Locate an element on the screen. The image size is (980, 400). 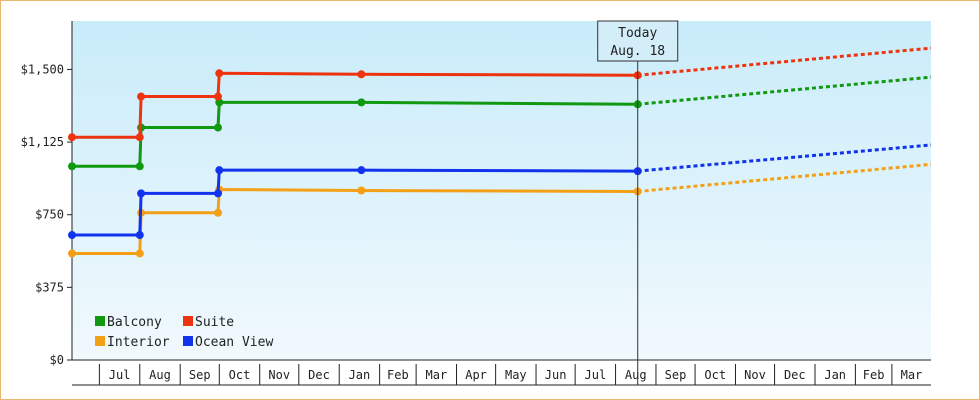
today-box is located at coordinates (638, 41).